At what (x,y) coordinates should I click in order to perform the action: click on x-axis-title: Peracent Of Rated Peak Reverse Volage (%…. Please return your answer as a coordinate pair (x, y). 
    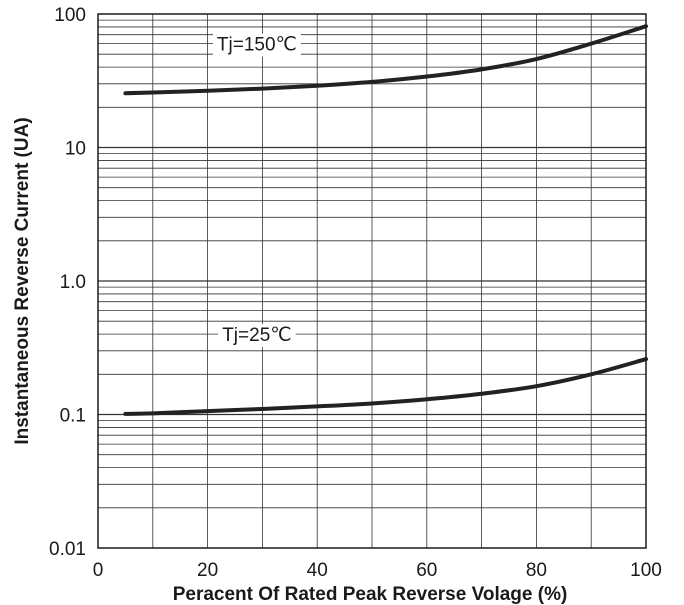
    Looking at the image, I should click on (370, 594).